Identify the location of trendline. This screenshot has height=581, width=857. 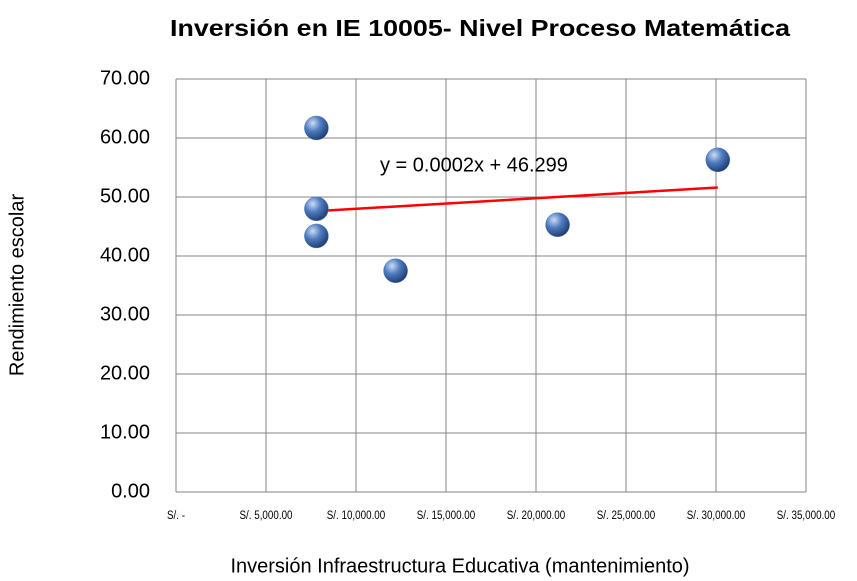
(517, 199).